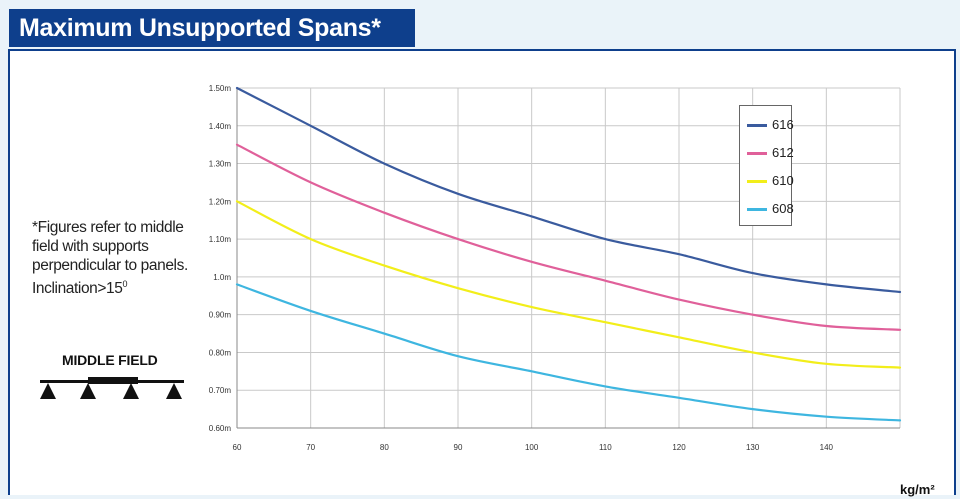 The image size is (960, 499). Describe the element at coordinates (917, 489) in the screenshot. I see `x-axis-unit-label: kg/m²` at that location.